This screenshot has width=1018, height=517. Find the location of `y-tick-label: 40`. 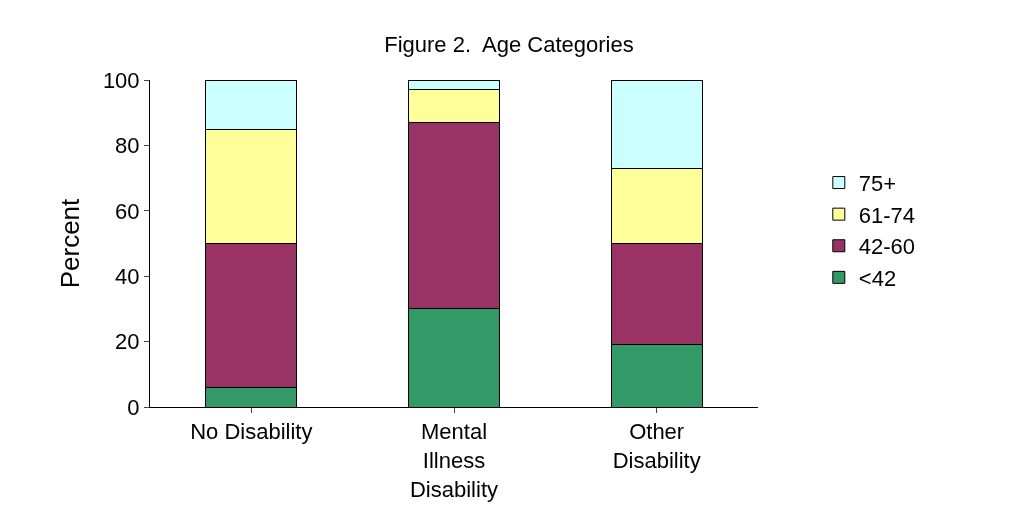

y-tick-label: 40 is located at coordinates (127, 276).